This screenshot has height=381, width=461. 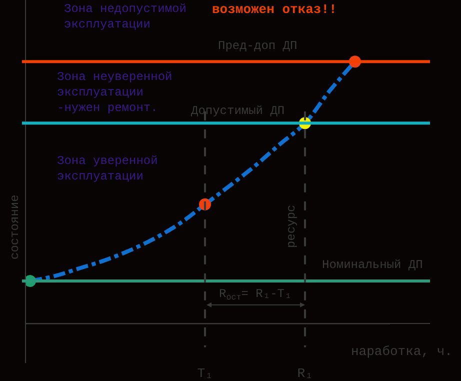 I want to click on annotation: Зона уверенной эксплуатации, so click(x=107, y=169).